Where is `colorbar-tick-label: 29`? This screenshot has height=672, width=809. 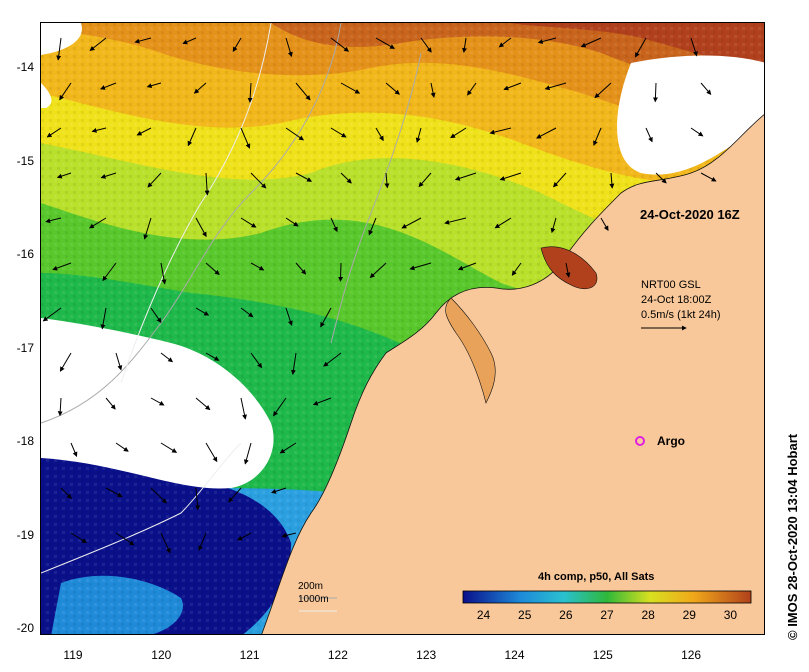
colorbar-tick-label: 29 is located at coordinates (689, 615).